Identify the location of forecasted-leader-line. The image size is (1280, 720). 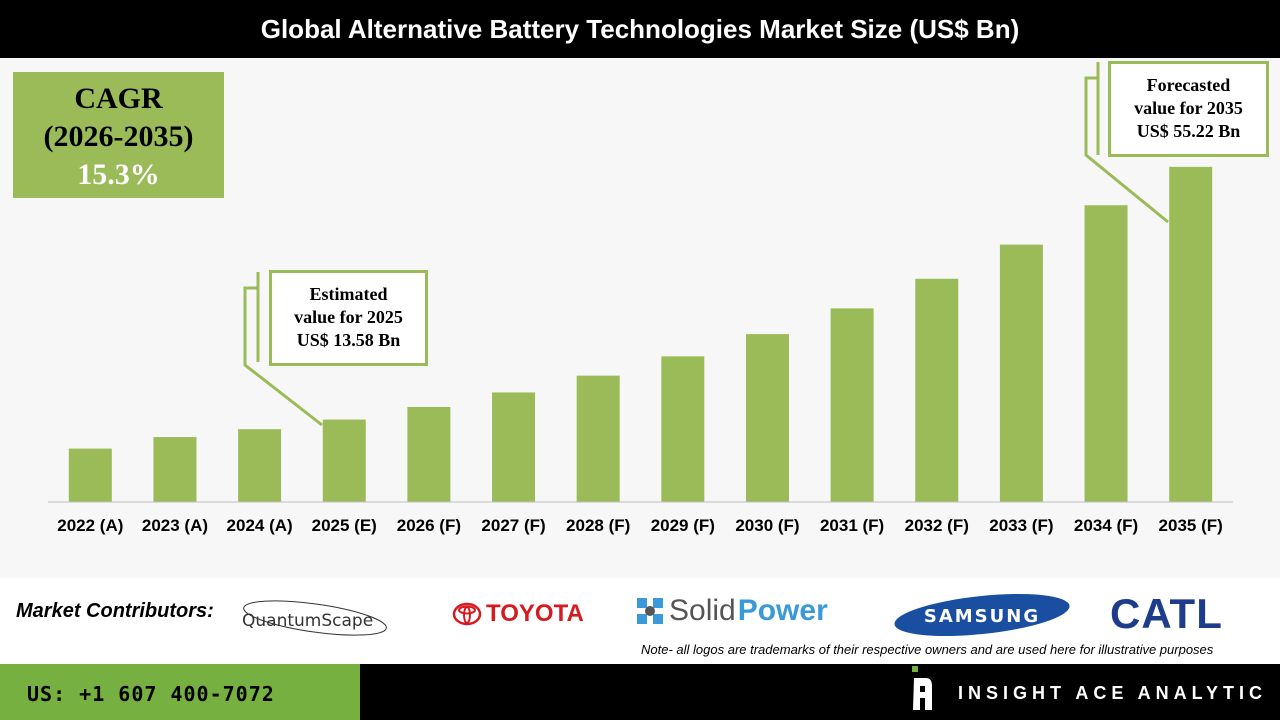
(1126, 150).